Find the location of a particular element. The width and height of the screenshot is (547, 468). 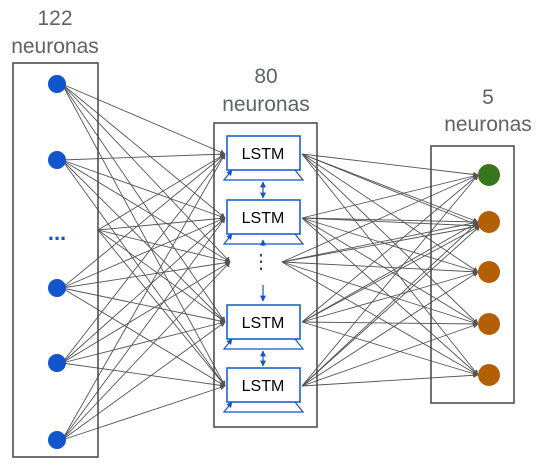

input-nodes is located at coordinates (57, 262).